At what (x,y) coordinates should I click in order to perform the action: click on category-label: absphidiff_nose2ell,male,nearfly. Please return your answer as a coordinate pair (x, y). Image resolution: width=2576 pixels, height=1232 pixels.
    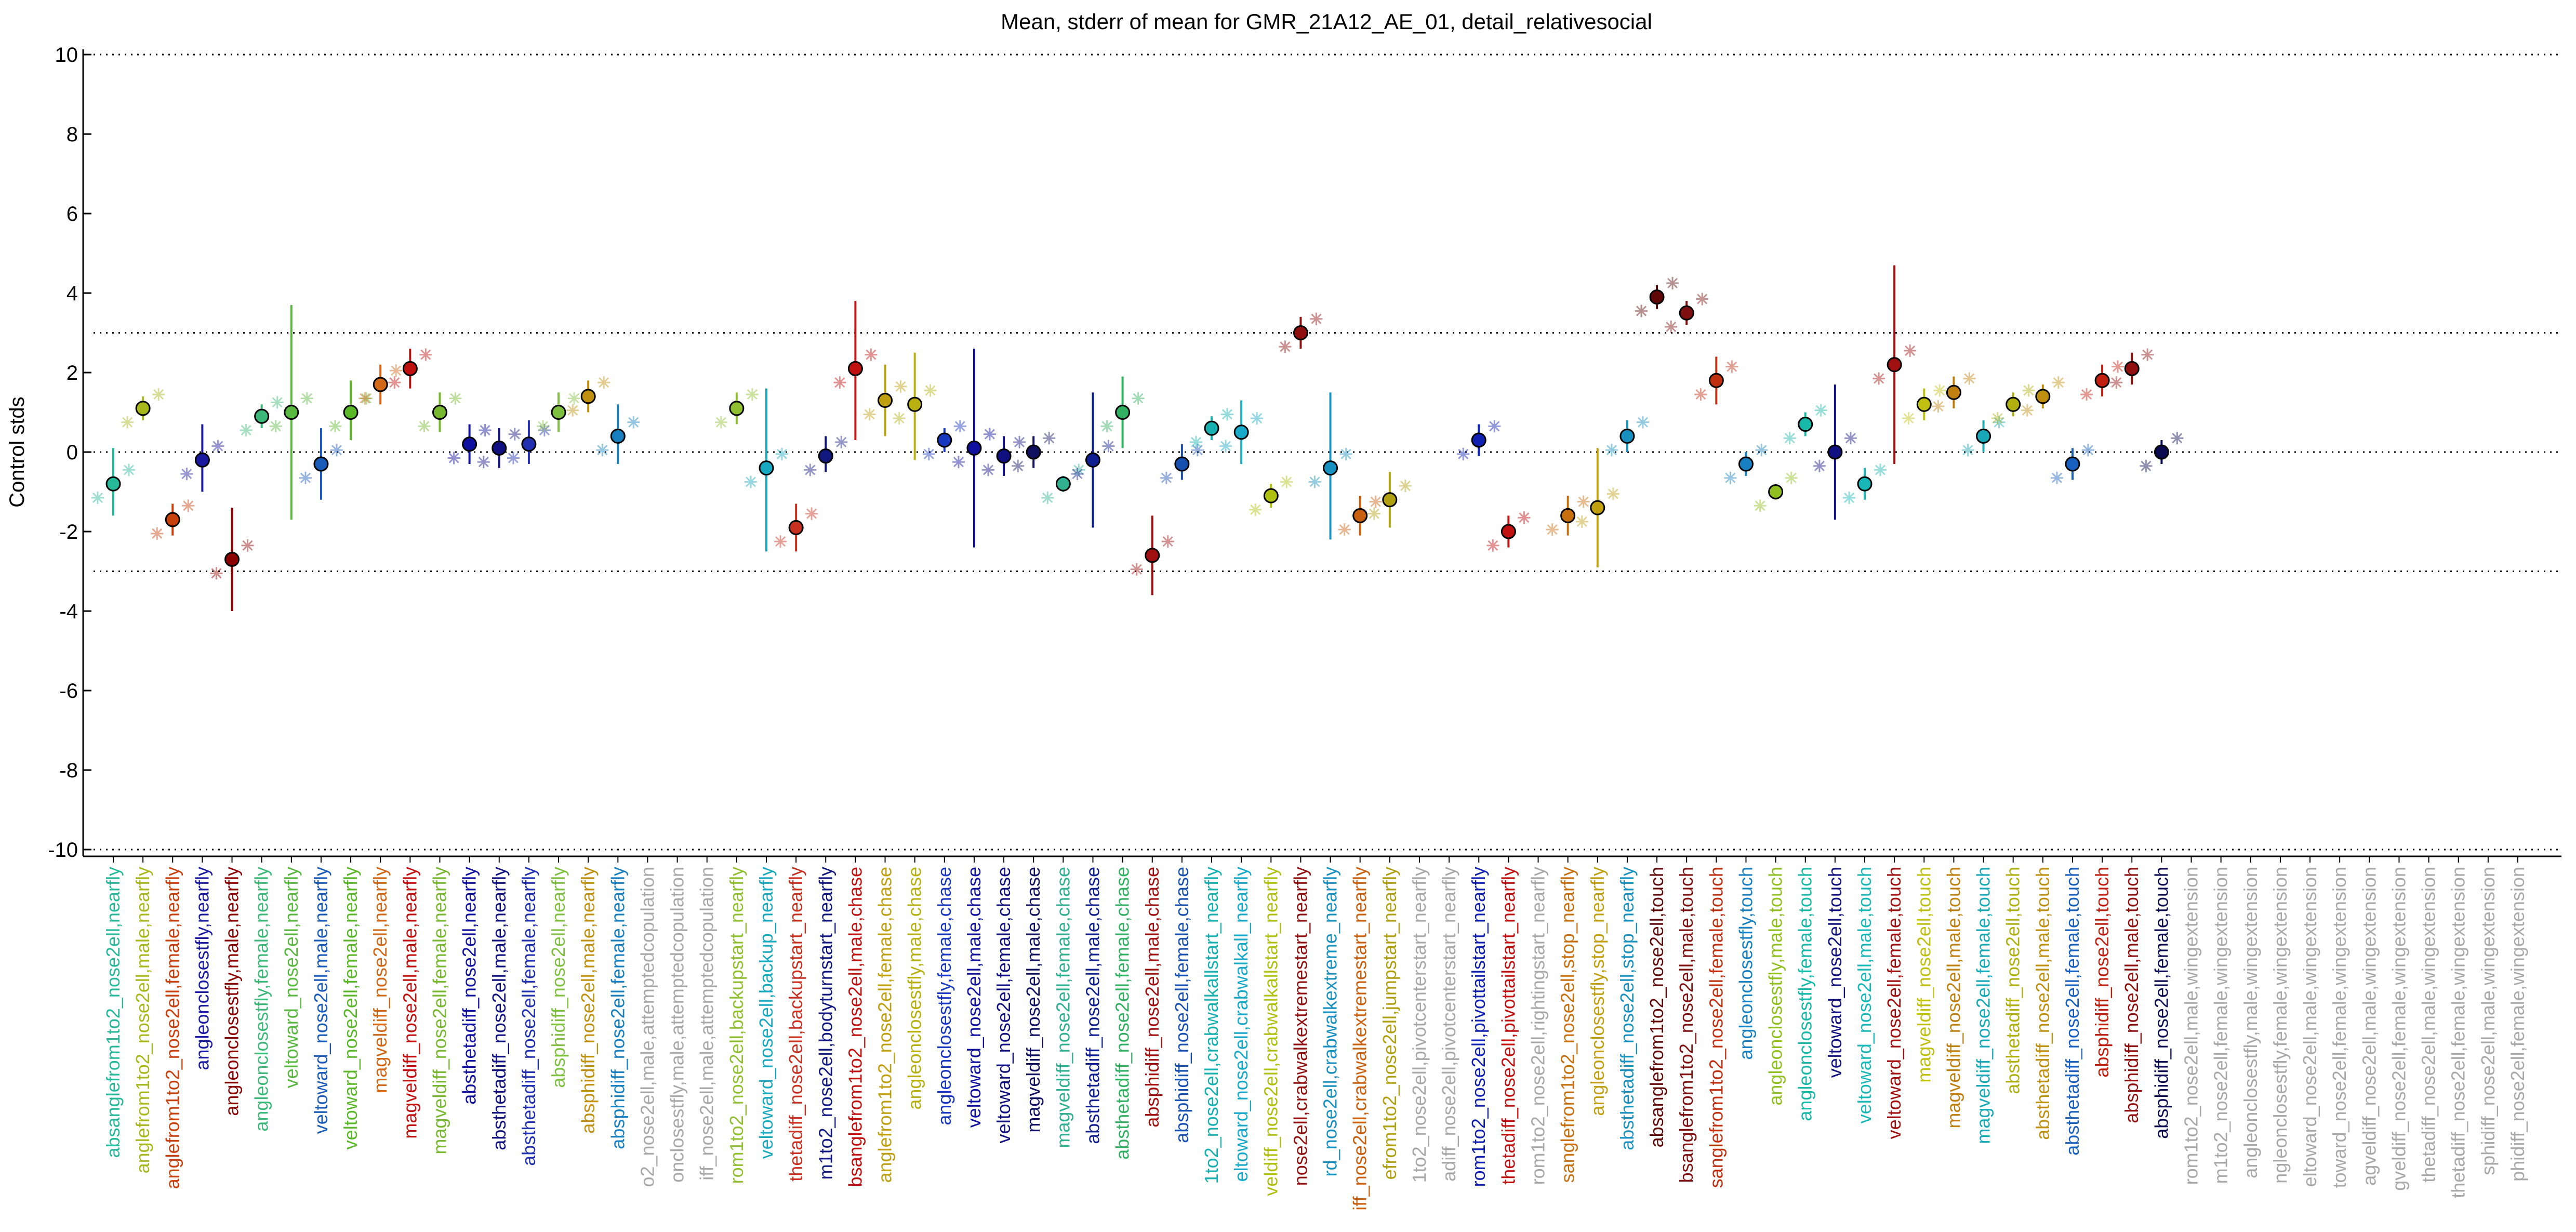
    Looking at the image, I should click on (588, 1000).